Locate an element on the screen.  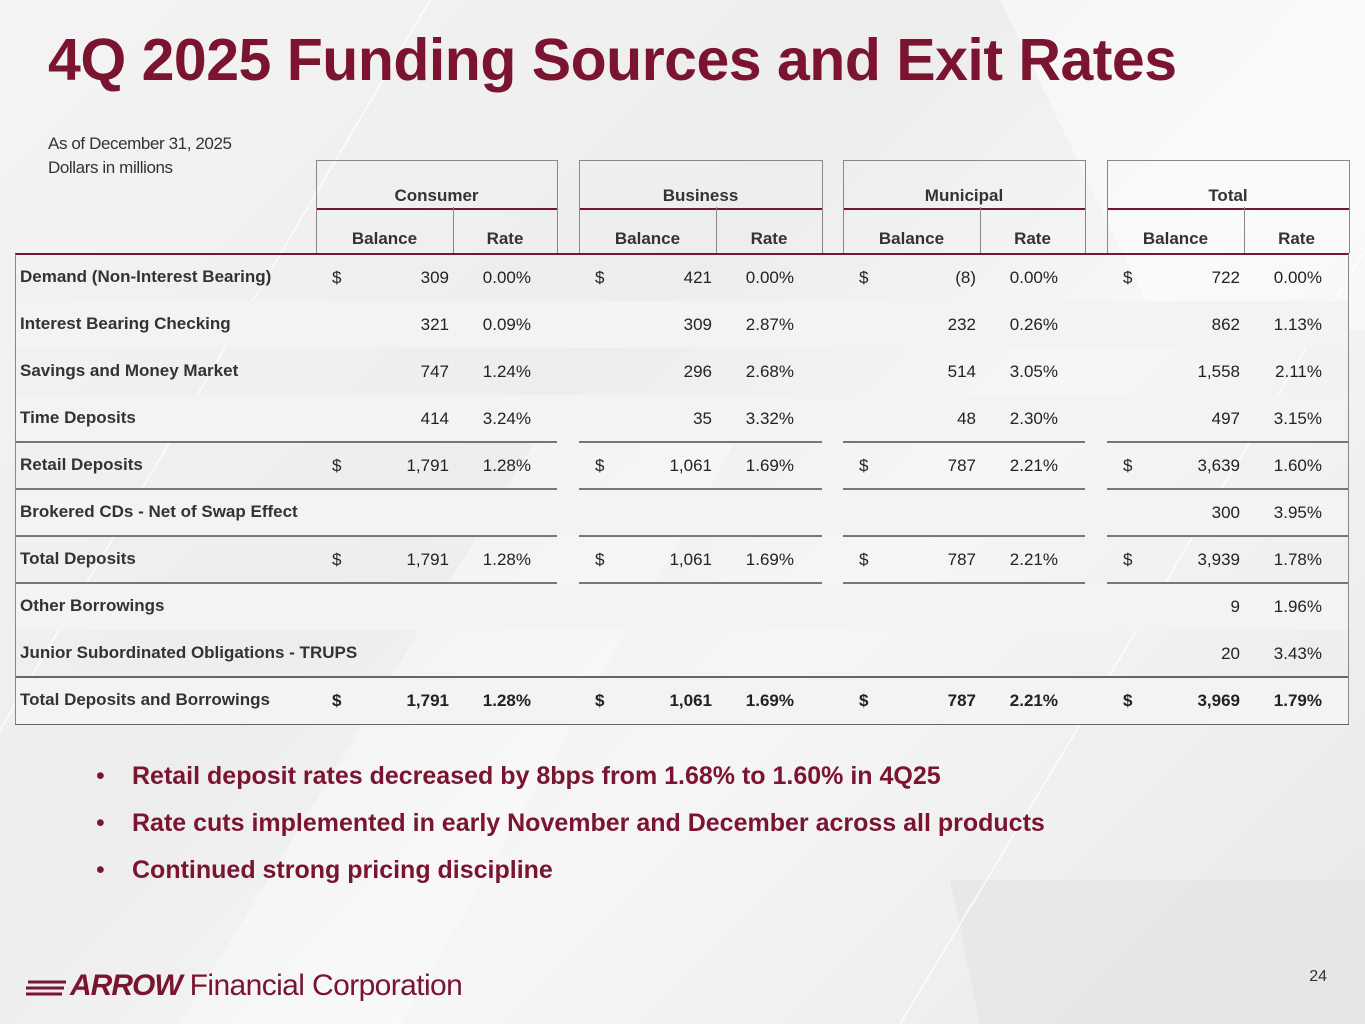
balance-value: 3,639 is located at coordinates (1218, 465).